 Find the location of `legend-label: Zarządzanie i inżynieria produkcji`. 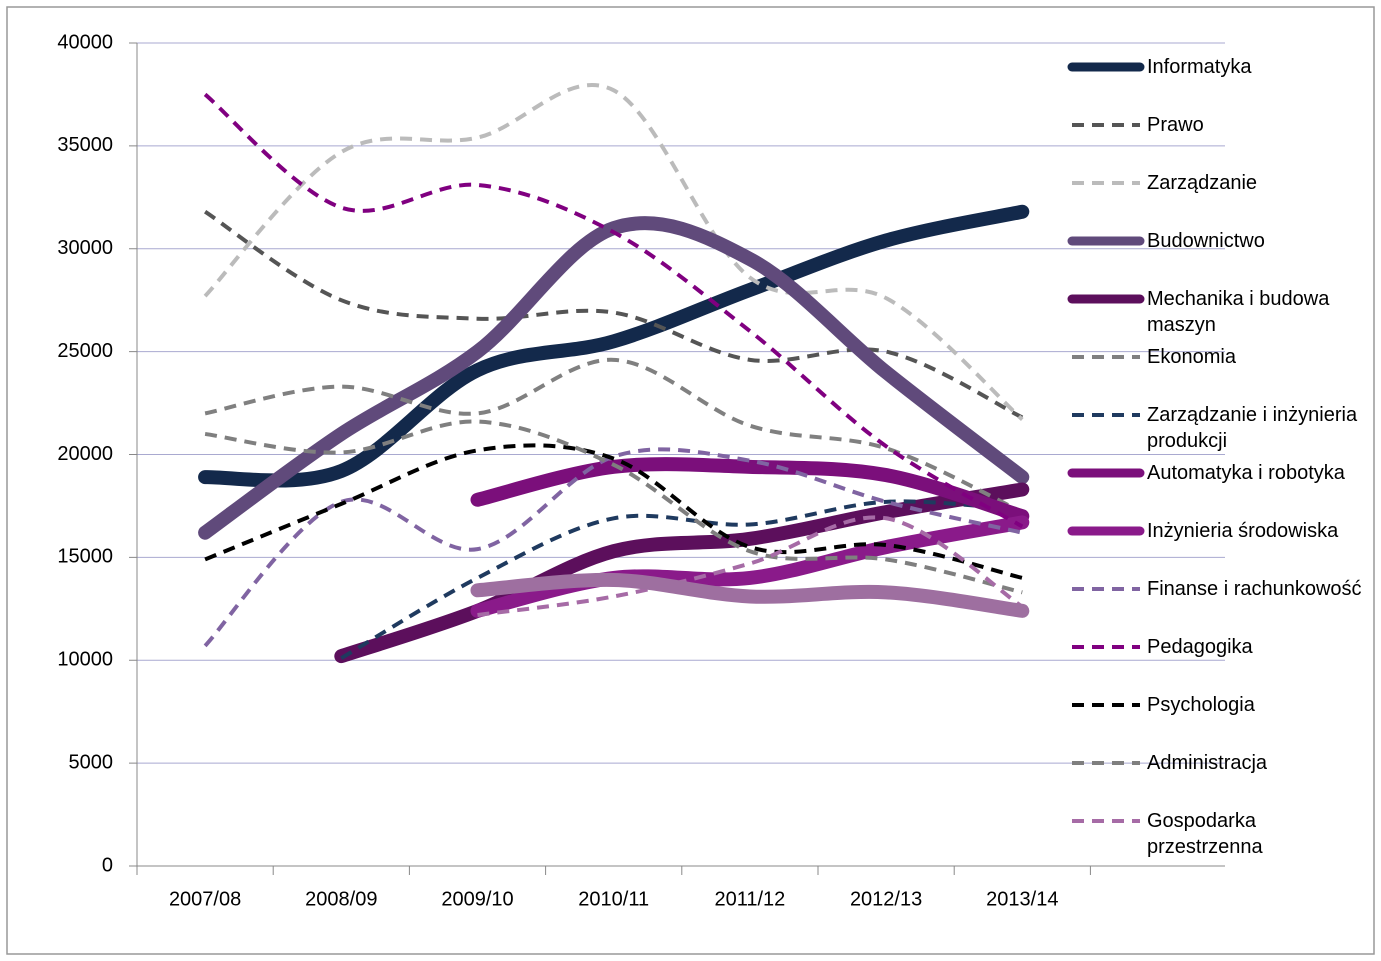

legend-label: Zarządzanie i inżynieria produkcji is located at coordinates (1252, 428).